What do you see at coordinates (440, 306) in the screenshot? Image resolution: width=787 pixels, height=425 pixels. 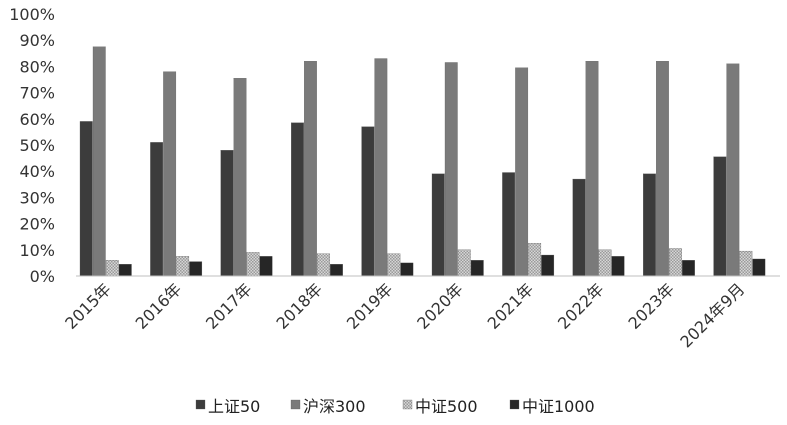 I see `x-tick-label: 2020年` at bounding box center [440, 306].